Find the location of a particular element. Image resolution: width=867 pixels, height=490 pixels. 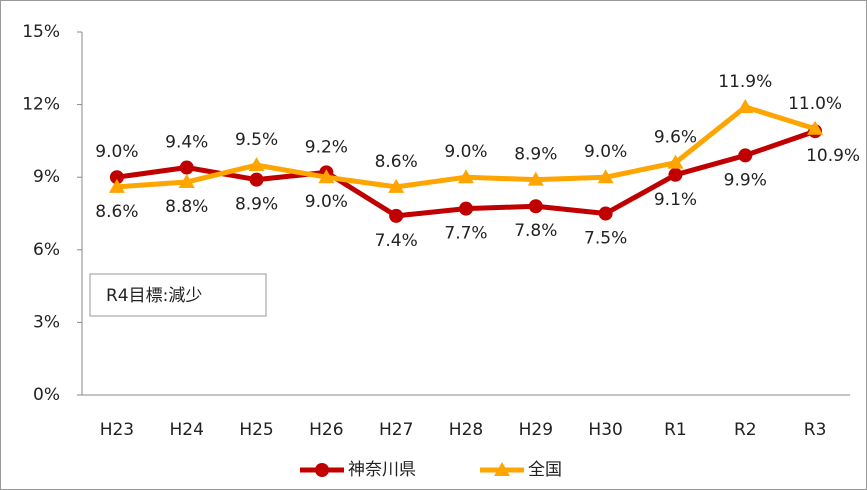

y-tick-label: 6% is located at coordinates (46, 250).